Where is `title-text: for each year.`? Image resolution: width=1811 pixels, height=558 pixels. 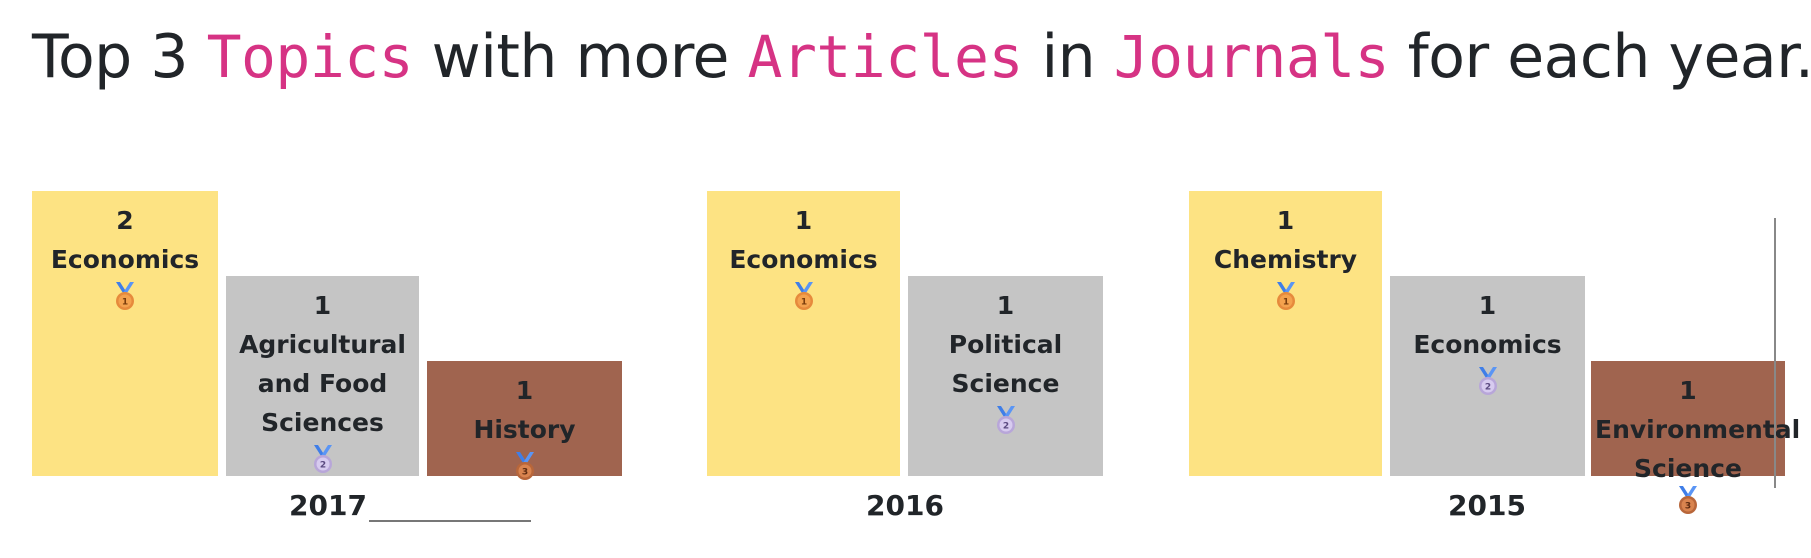
title-text: for each year. is located at coordinates (1600, 57).